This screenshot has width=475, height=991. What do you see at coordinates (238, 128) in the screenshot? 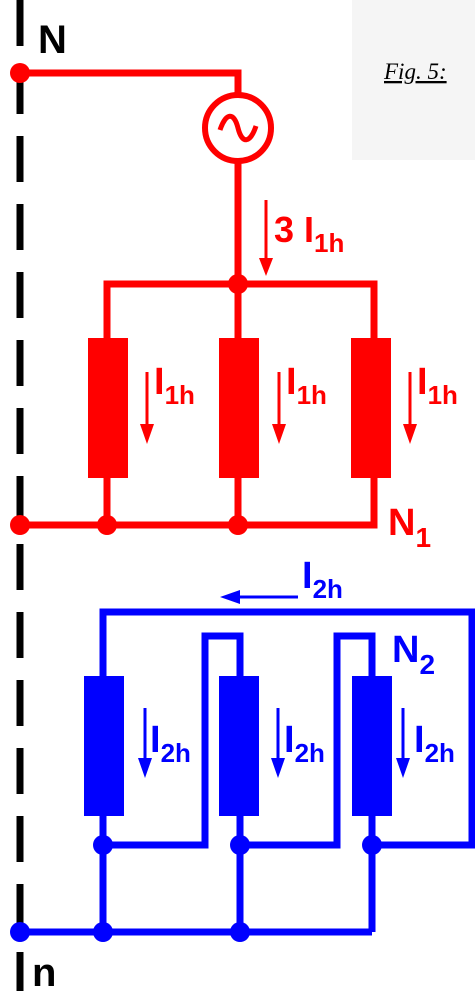
I see `sine-wave-icon` at bounding box center [238, 128].